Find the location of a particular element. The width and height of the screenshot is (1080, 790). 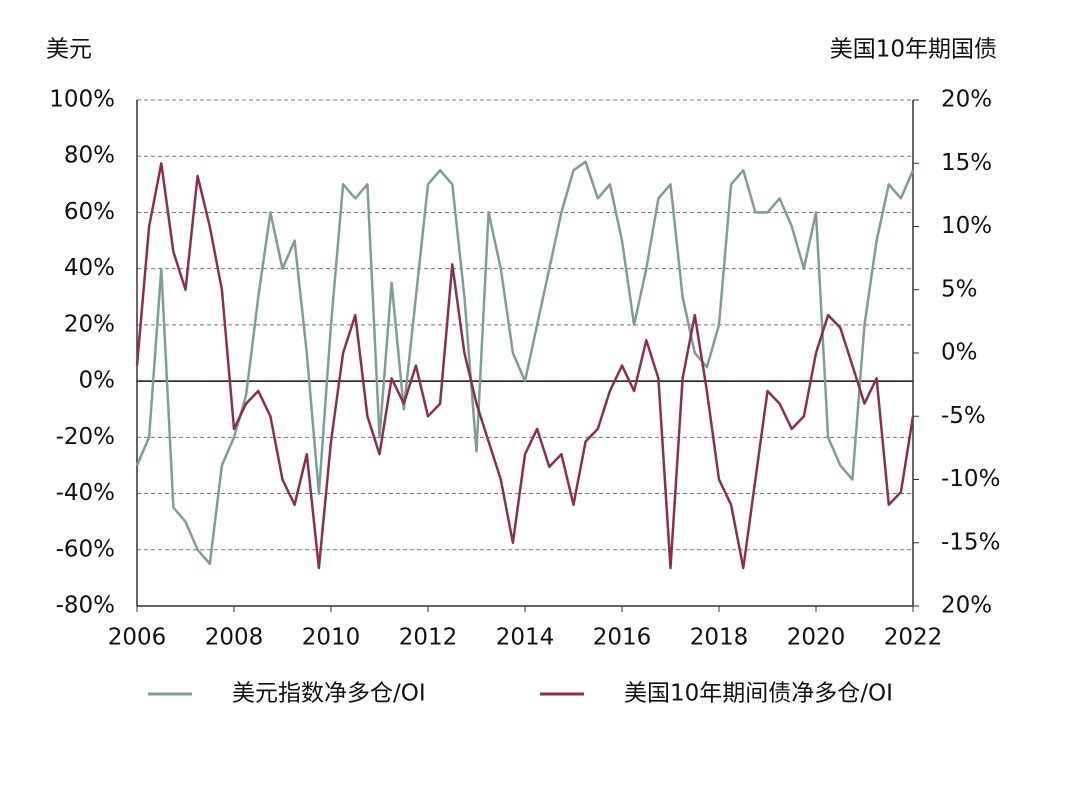

legend-label: 美国10年期间债净多仓/OI is located at coordinates (758, 694).